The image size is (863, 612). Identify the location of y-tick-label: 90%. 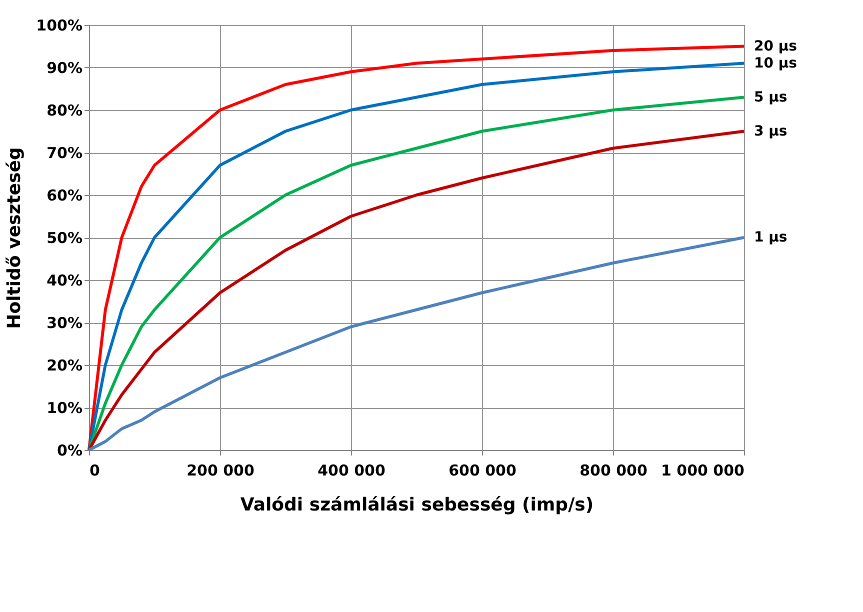
(64, 68).